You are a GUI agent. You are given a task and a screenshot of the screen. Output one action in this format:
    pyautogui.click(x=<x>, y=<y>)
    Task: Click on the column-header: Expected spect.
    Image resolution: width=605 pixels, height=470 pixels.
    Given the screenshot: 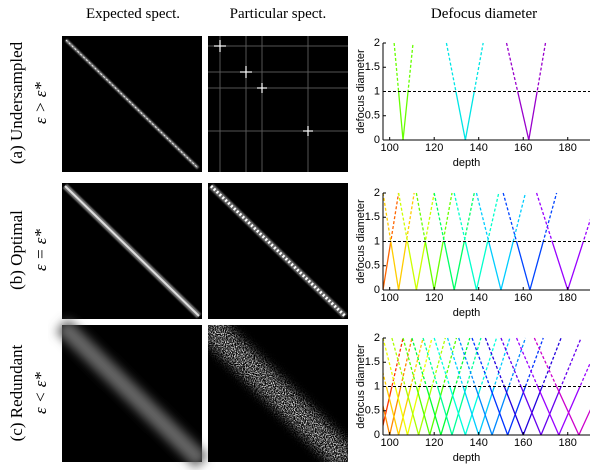 What is the action you would take?
    pyautogui.click(x=133, y=14)
    